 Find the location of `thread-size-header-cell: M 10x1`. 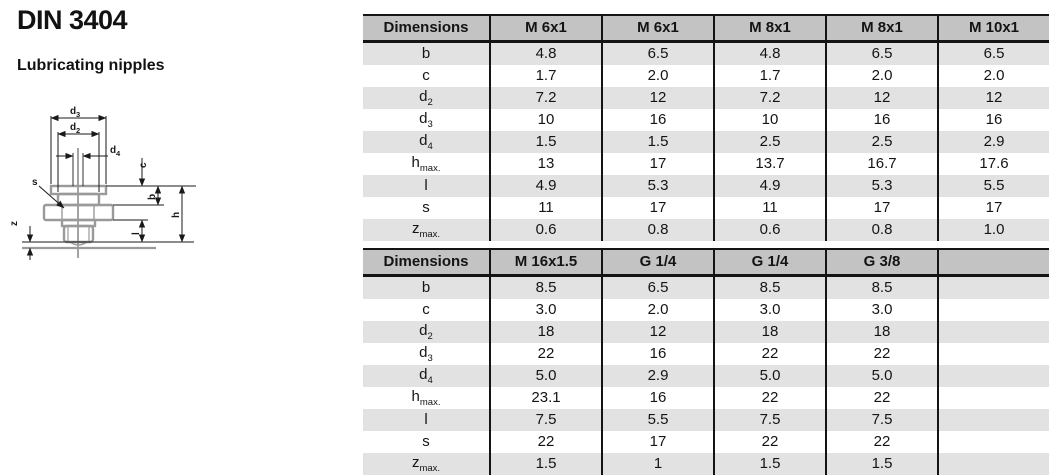

thread-size-header-cell: M 10x1 is located at coordinates (993, 28).